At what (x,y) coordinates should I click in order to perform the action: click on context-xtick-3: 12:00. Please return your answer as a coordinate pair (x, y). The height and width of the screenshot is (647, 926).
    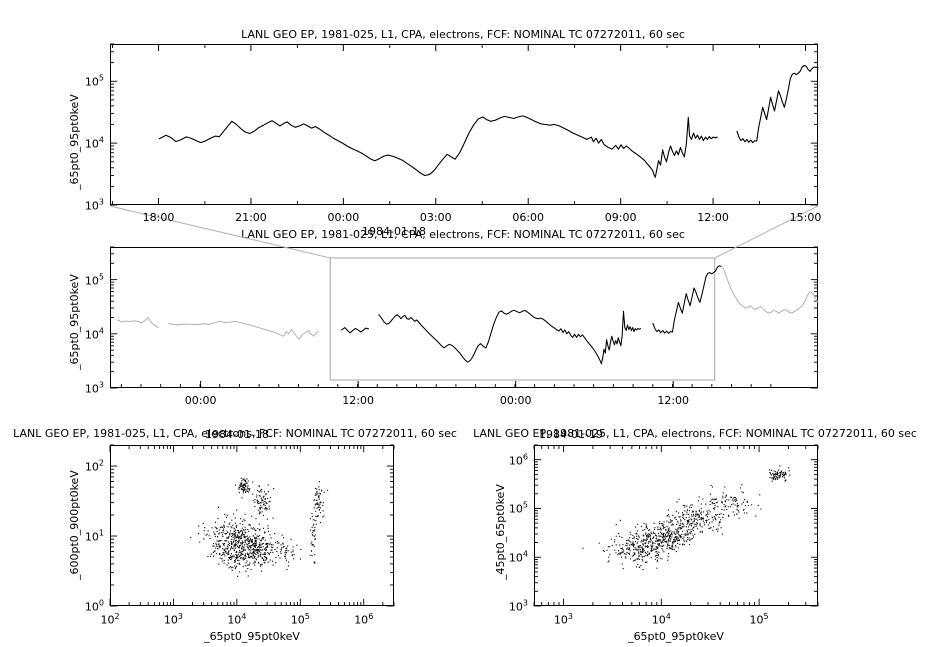
    Looking at the image, I should click on (673, 400).